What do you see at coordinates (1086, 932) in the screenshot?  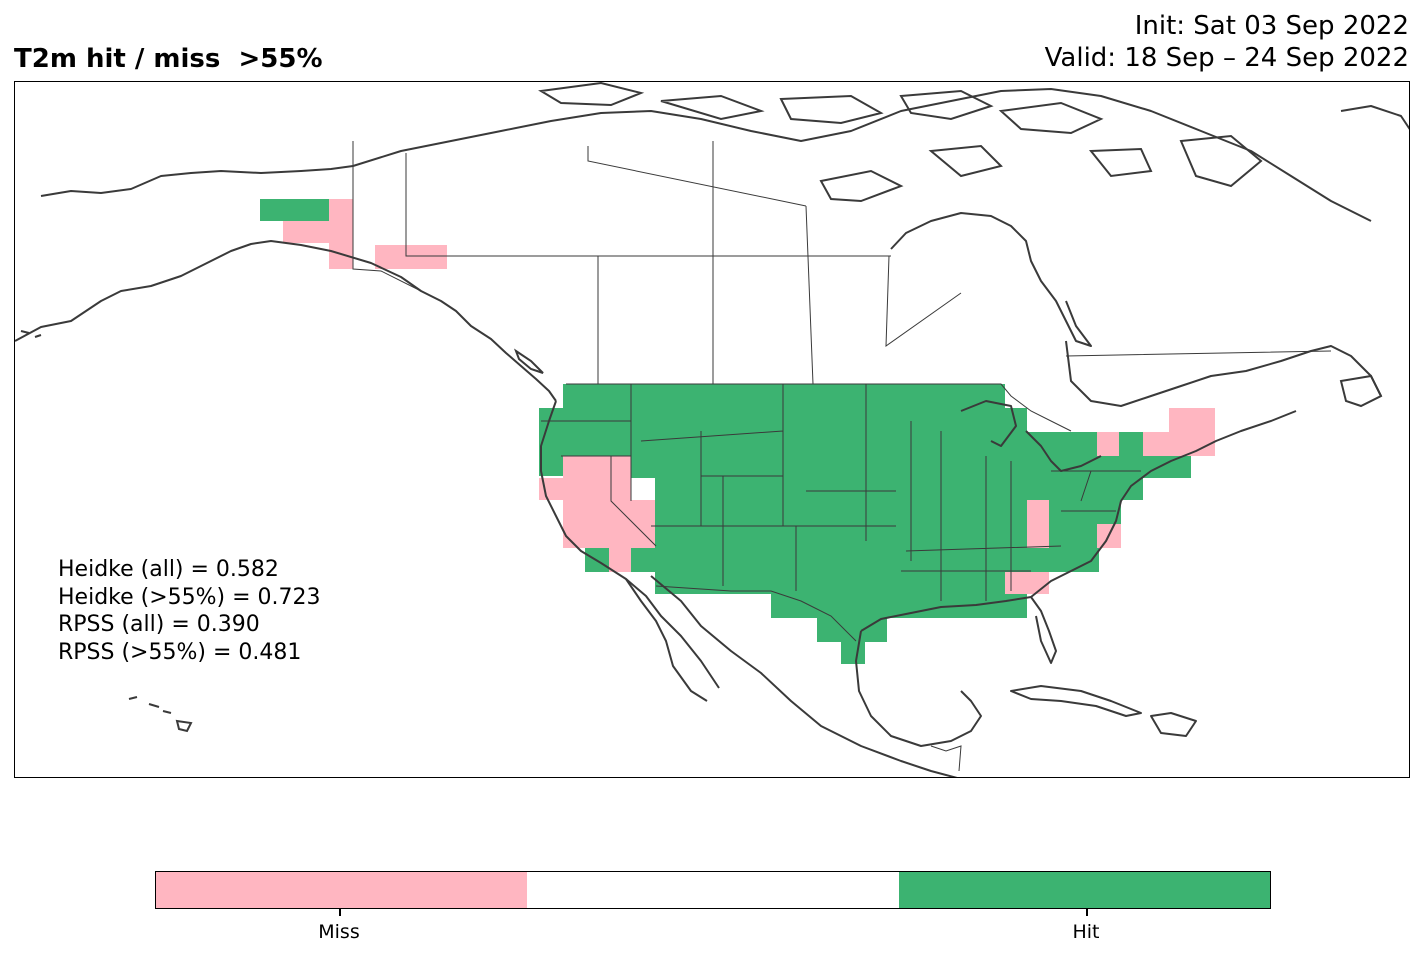 I see `colorbar-label-hit: Hit` at bounding box center [1086, 932].